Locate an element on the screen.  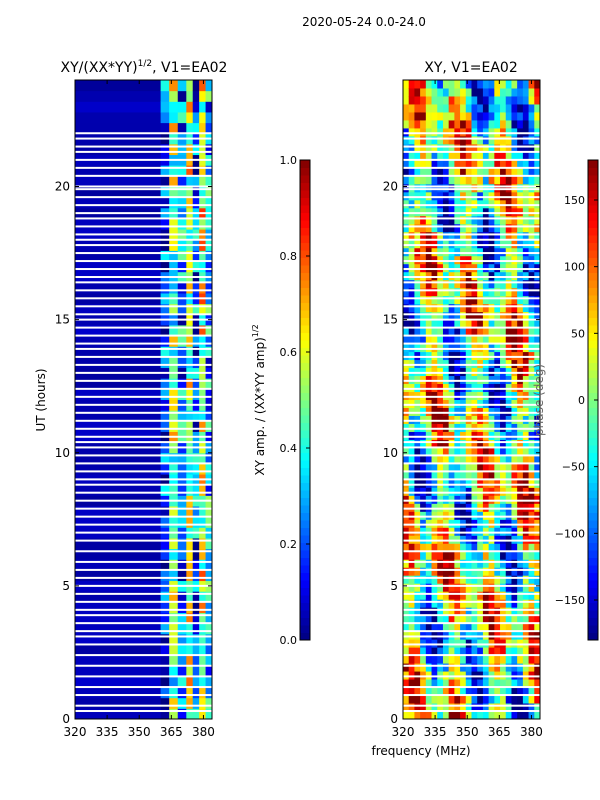
colorbar-tick-label: 0.2 is located at coordinates (289, 544).